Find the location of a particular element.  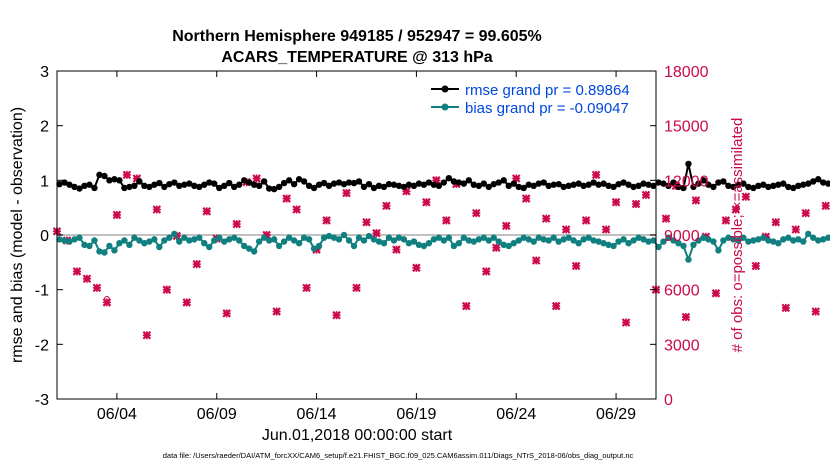

y-tick-label: -1 is located at coordinates (42, 291).